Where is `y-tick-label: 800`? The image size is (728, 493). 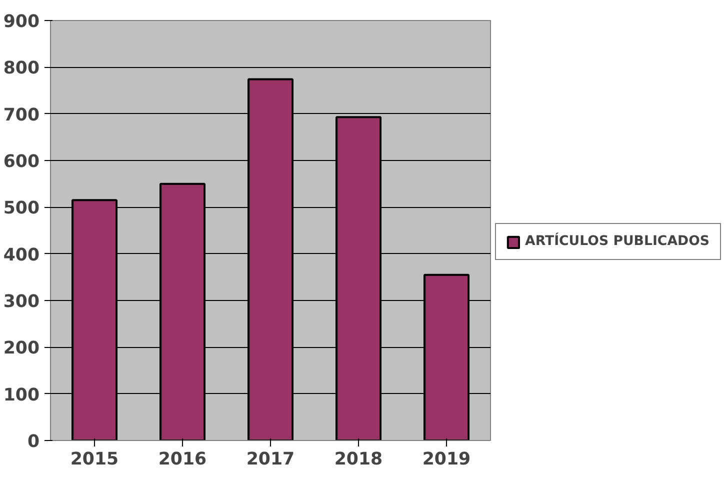
y-tick-label: 800 is located at coordinates (21, 68).